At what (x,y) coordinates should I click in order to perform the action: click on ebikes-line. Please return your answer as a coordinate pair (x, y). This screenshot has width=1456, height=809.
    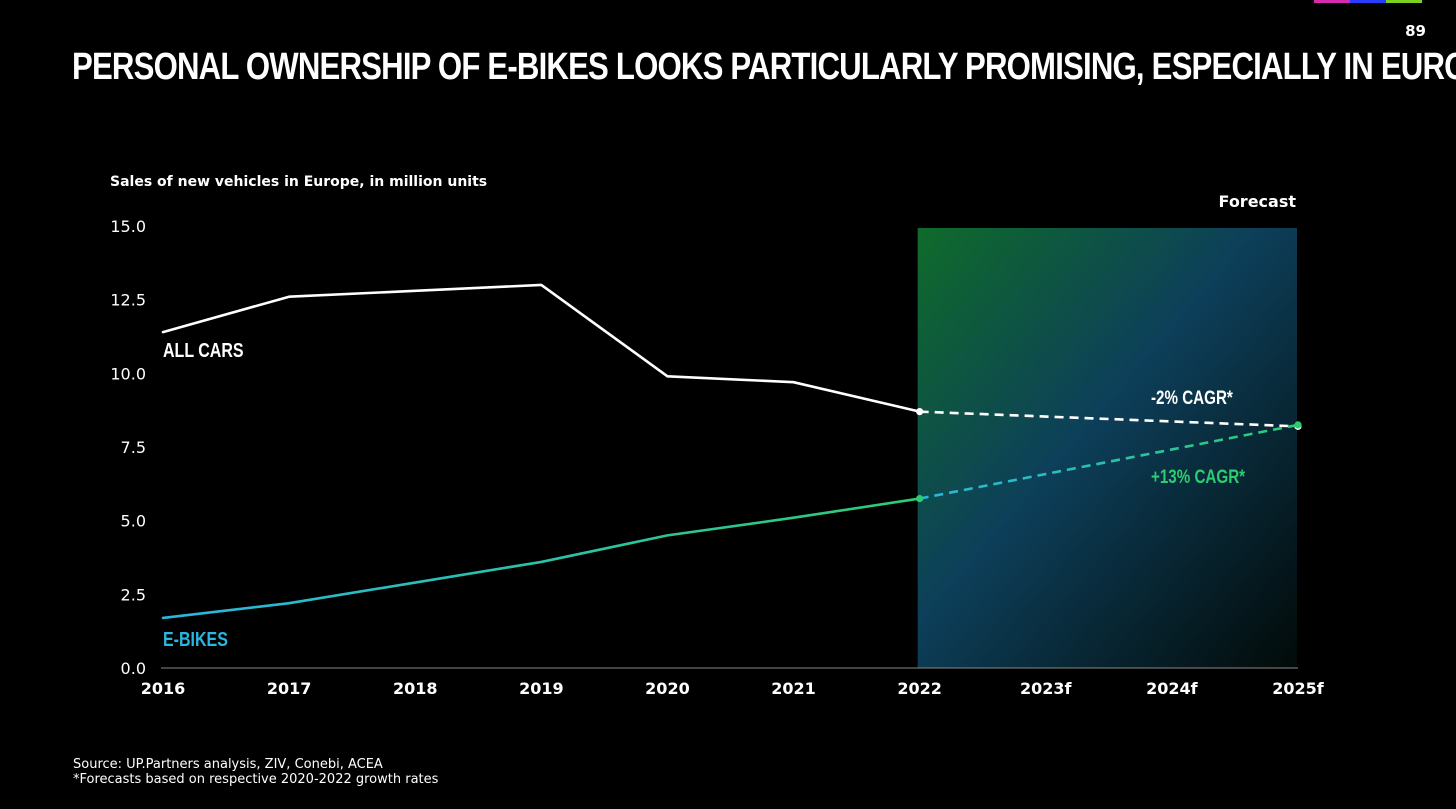
    Looking at the image, I should click on (541, 558).